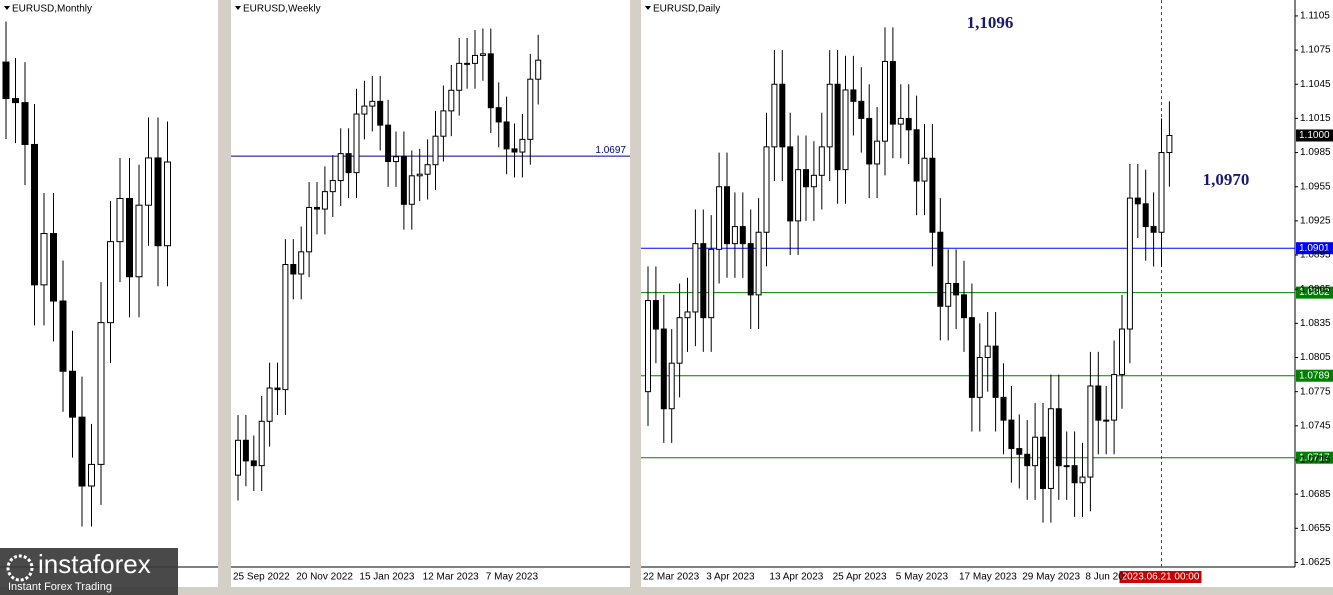 The width and height of the screenshot is (1333, 595). What do you see at coordinates (1315, 152) in the screenshot?
I see `y-tick-label: 1.0985` at bounding box center [1315, 152].